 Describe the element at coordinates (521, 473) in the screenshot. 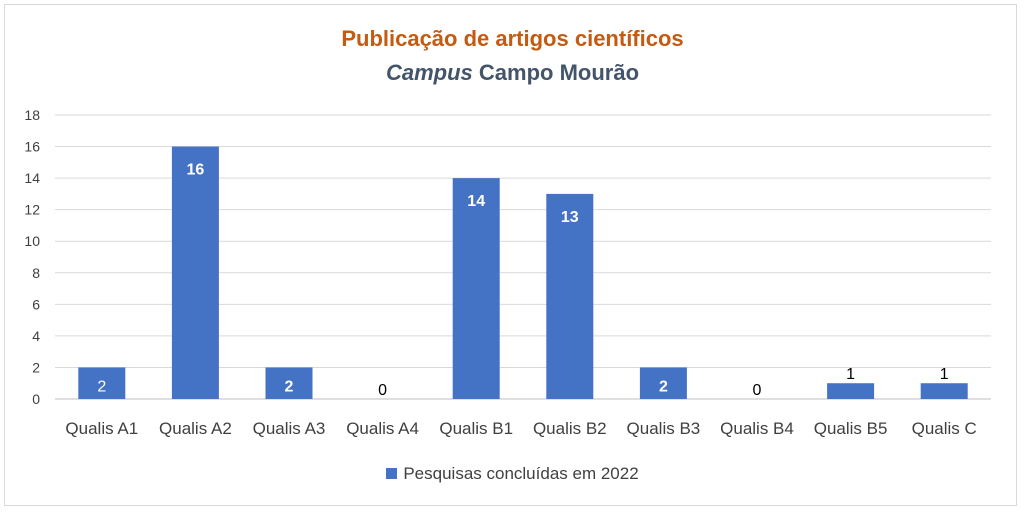

I see `legend-label: Pesquisas concluídas em 2022` at that location.